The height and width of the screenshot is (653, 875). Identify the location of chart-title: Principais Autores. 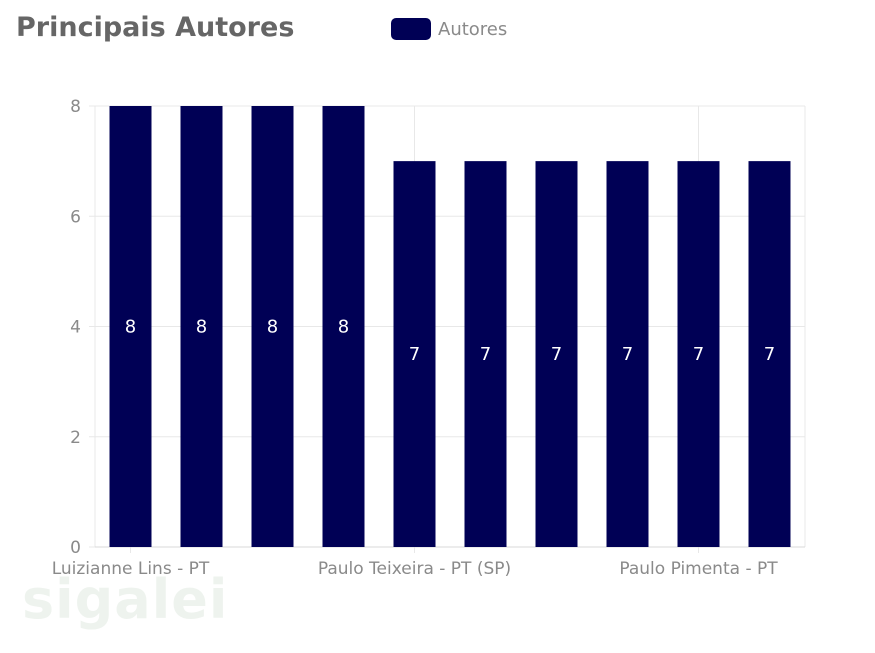
(155, 27).